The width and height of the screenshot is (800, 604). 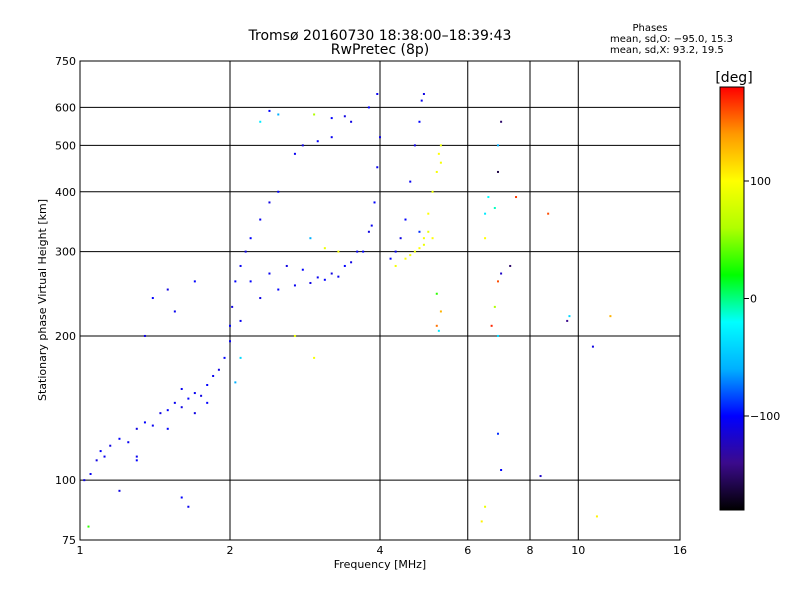 I want to click on colorbar-tick-label: −100, so click(x=765, y=416).